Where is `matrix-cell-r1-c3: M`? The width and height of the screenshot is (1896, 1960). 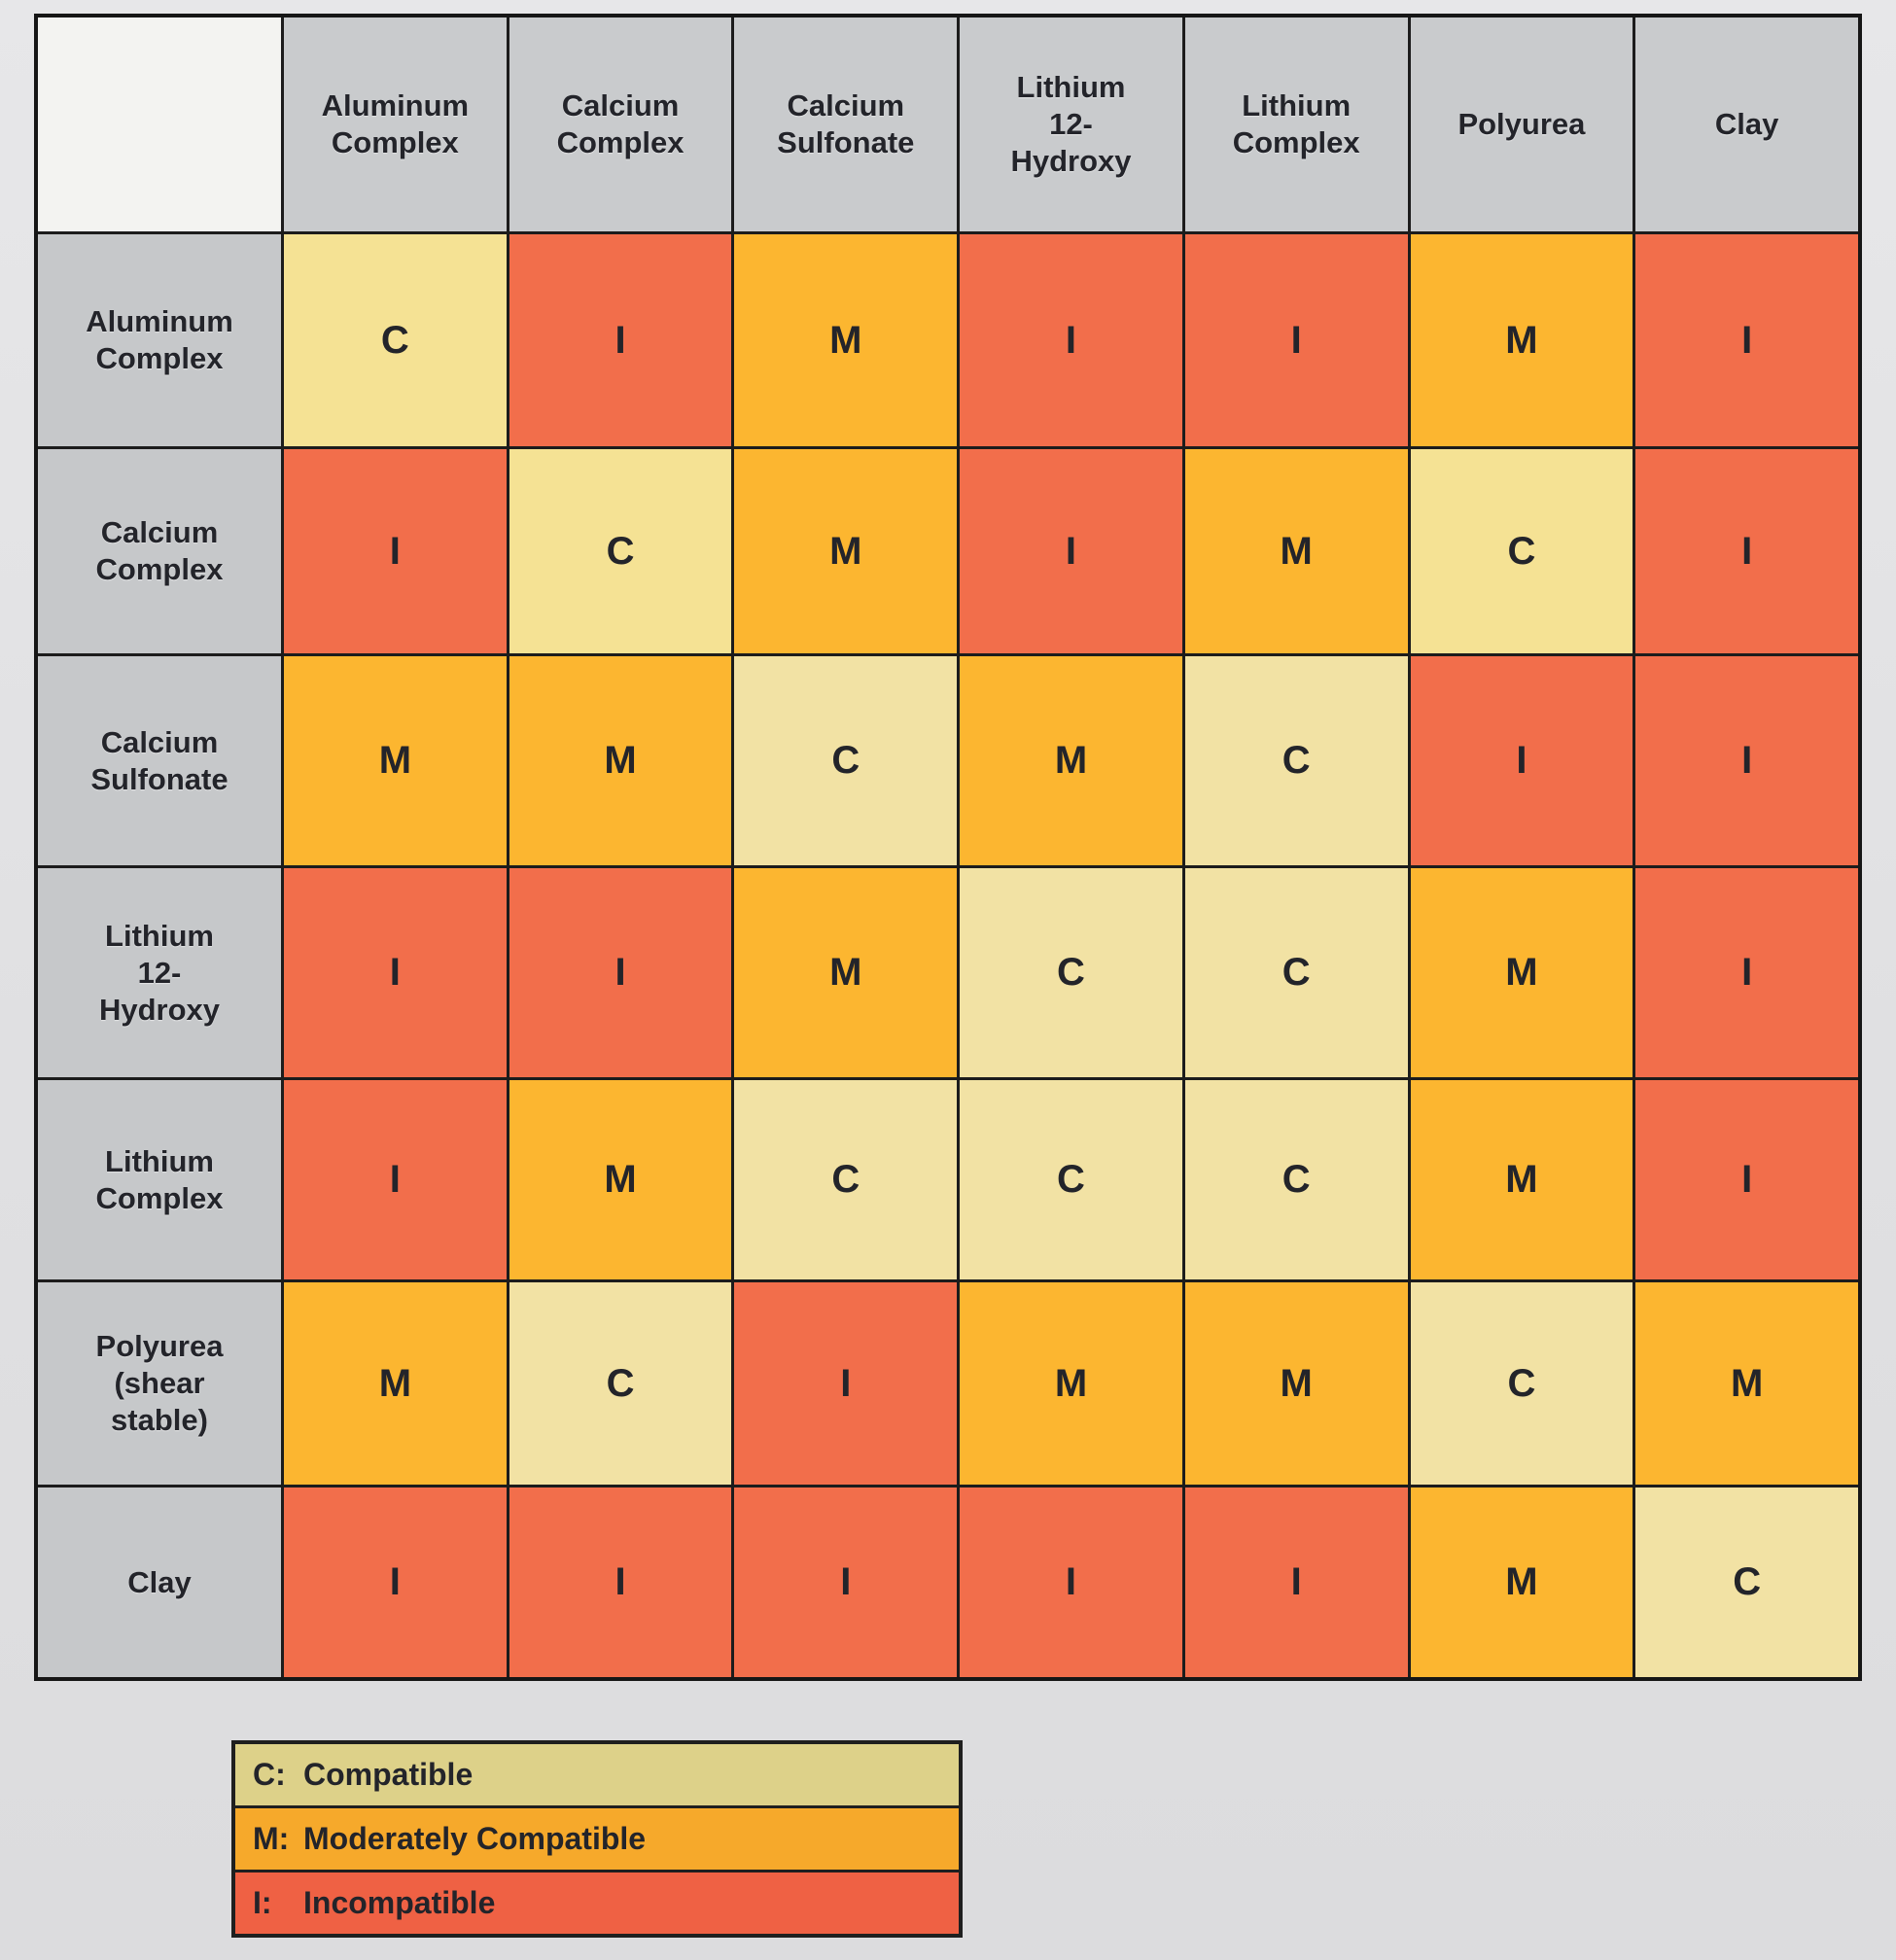
matrix-cell-r1-c3: M is located at coordinates (846, 340).